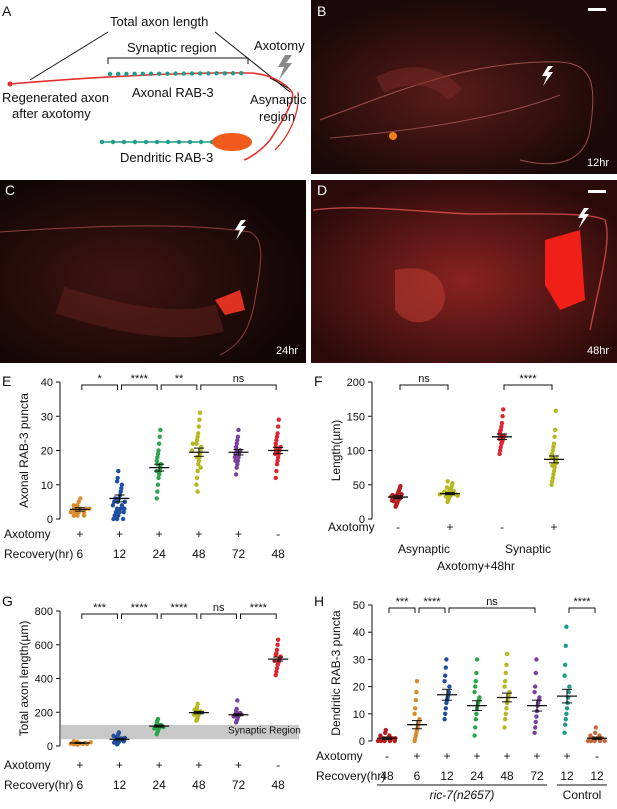 The height and width of the screenshot is (809, 617). What do you see at coordinates (159, 554) in the screenshot?
I see `recovery-value: 24` at bounding box center [159, 554].